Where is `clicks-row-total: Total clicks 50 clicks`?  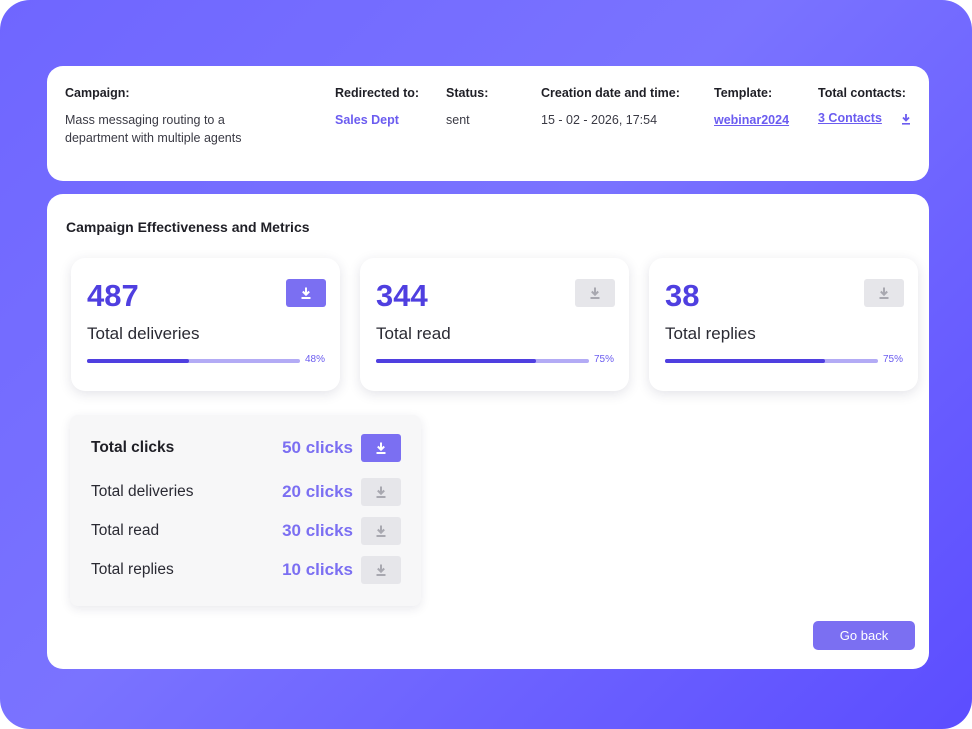 clicks-row-total: Total clicks 50 clicks is located at coordinates (246, 448).